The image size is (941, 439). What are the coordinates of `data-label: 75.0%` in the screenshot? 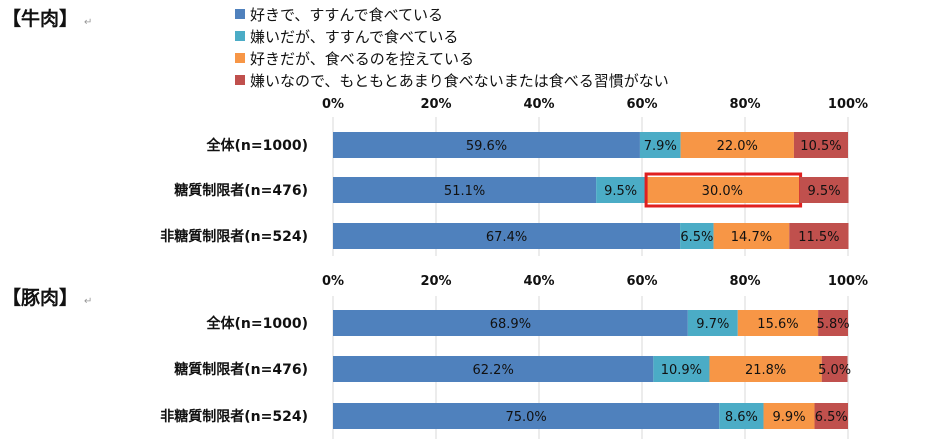 It's located at (525, 417).